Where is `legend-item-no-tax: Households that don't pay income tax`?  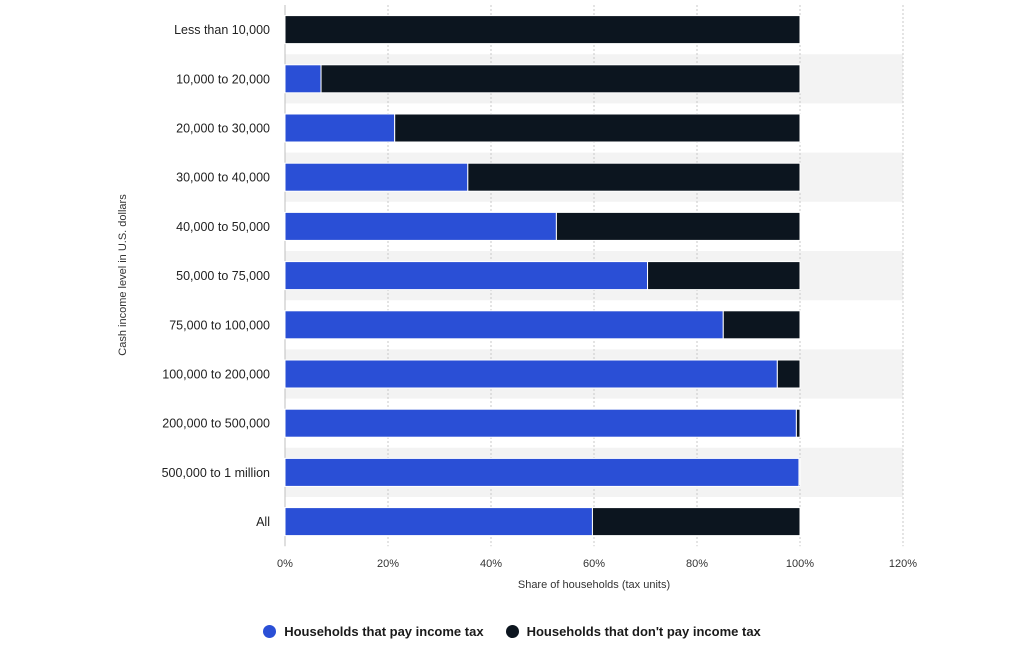 legend-item-no-tax: Households that don't pay income tax is located at coordinates (633, 631).